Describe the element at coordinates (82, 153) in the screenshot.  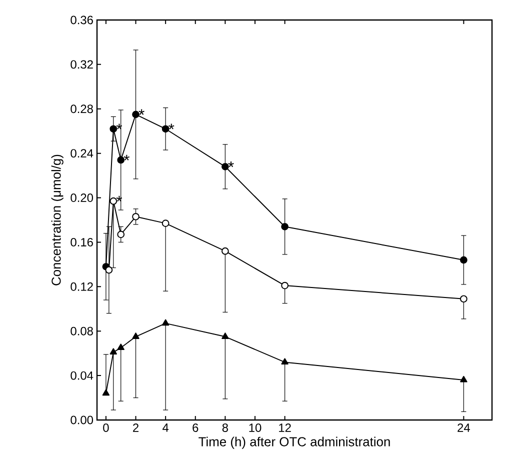
I see `y-tick-label: 0.24` at that location.